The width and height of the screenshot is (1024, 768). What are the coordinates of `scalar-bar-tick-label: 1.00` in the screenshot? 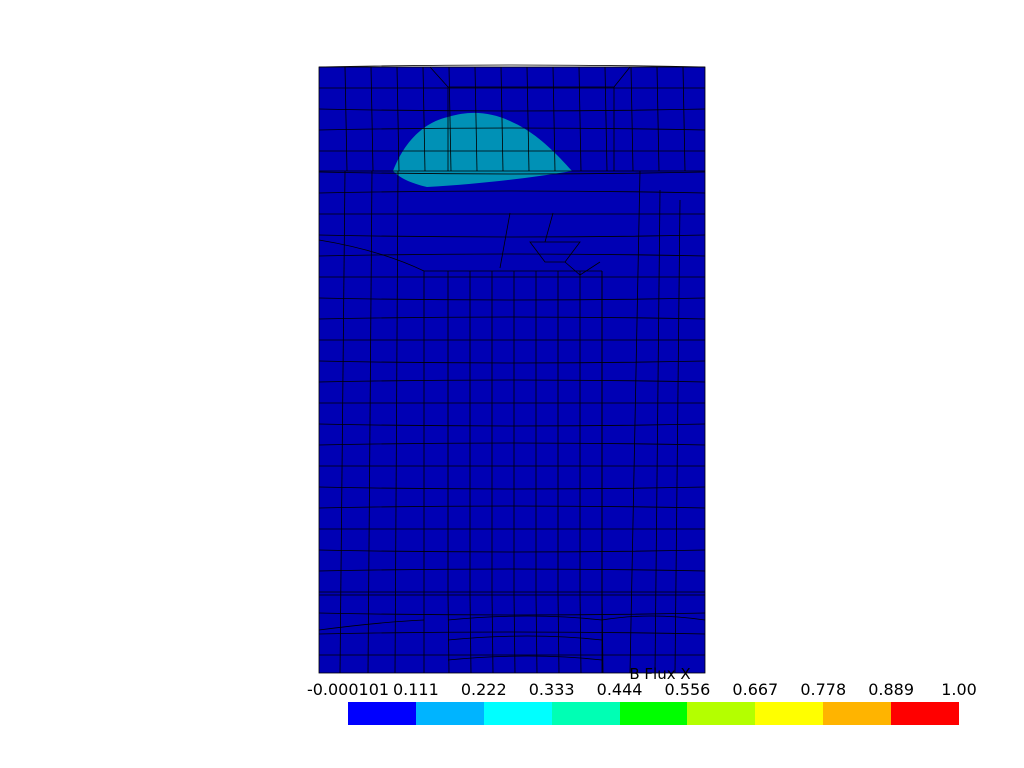 It's located at (959, 689).